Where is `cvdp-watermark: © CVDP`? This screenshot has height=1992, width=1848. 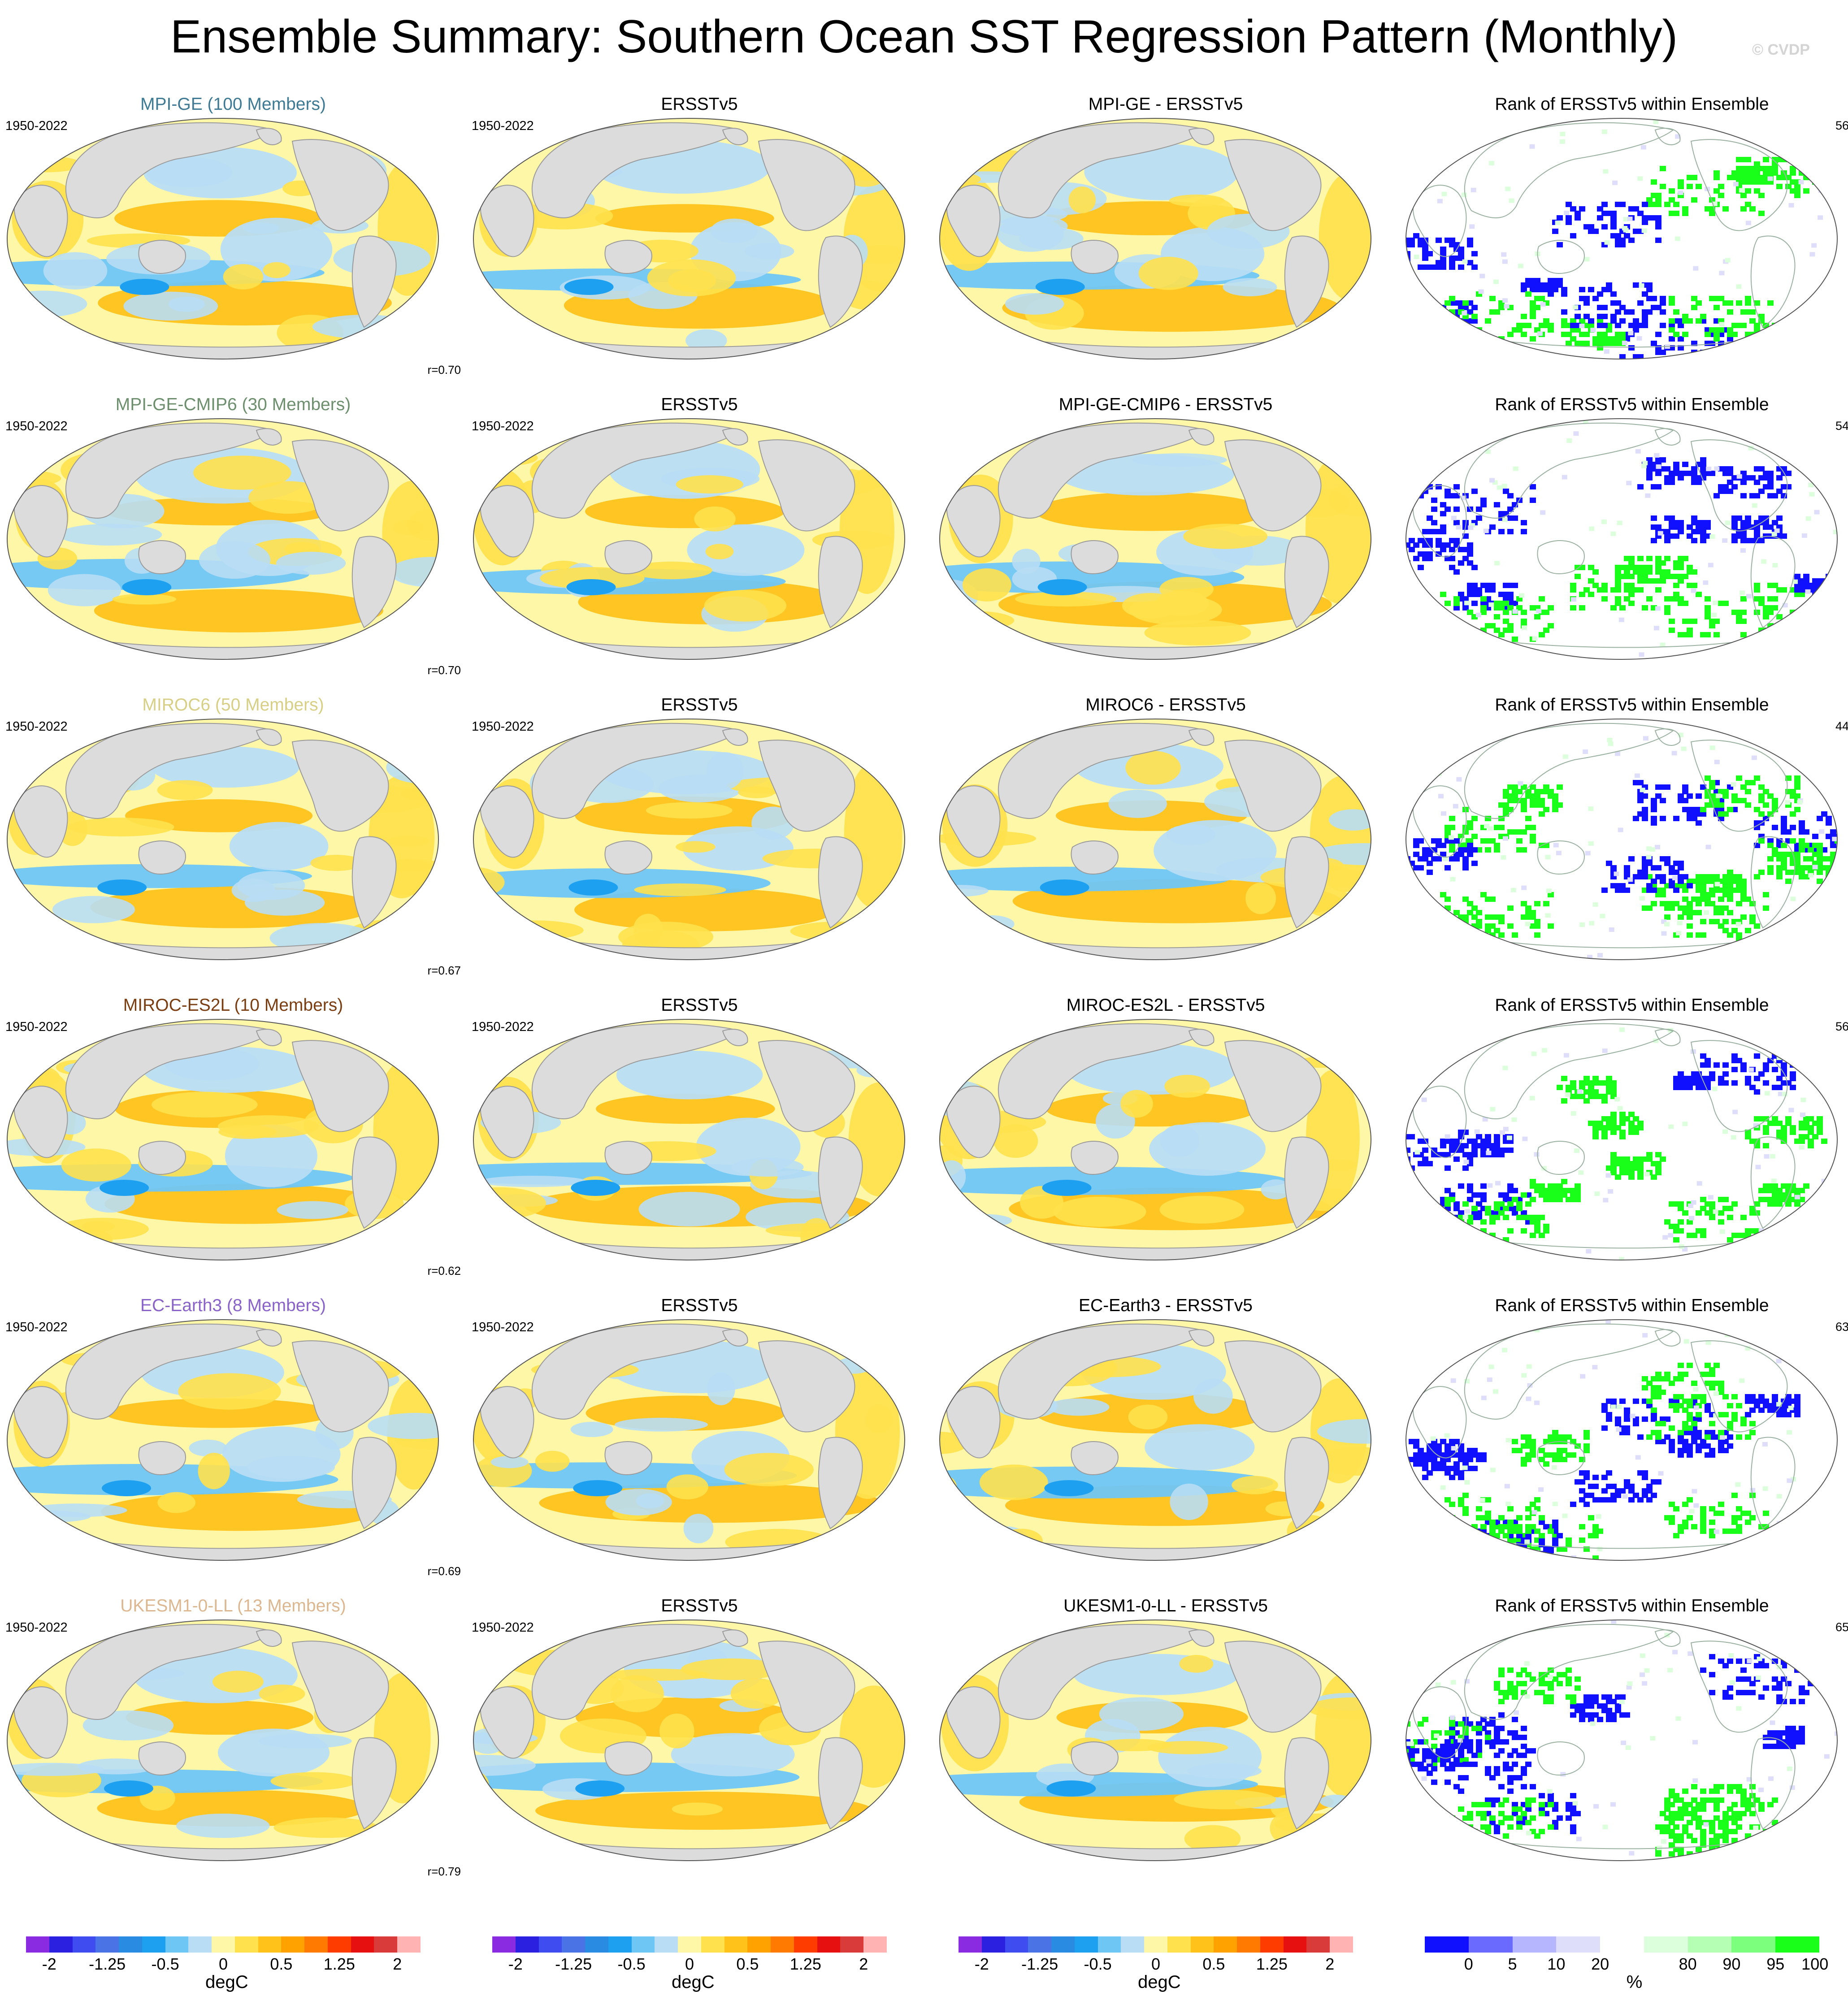 cvdp-watermark: © CVDP is located at coordinates (1781, 50).